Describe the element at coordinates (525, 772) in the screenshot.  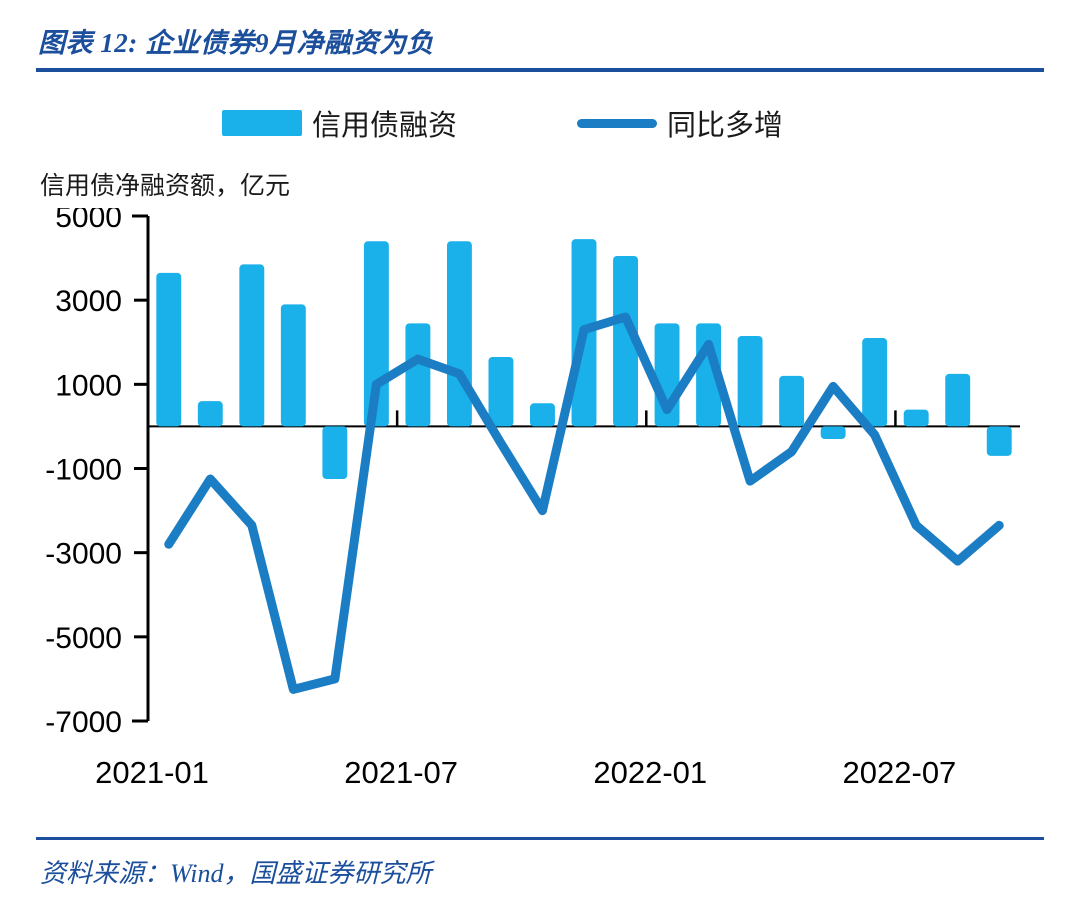
I see `x-tick-labels: 2021-01 2021-07 2022-01 2022-07` at that location.